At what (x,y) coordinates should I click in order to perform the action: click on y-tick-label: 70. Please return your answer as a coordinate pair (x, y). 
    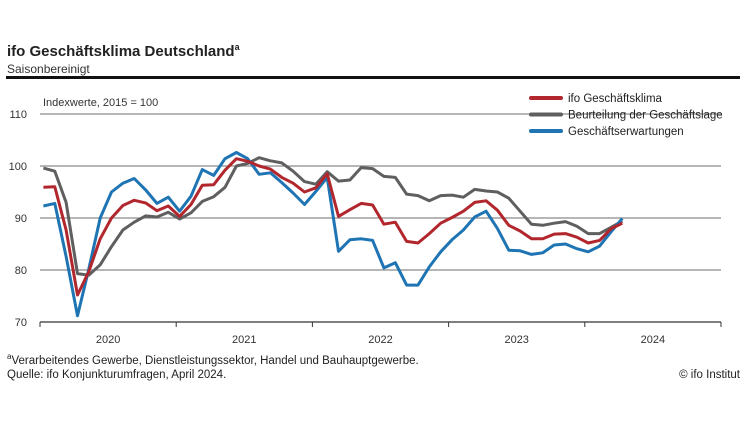
    Looking at the image, I should click on (21, 323).